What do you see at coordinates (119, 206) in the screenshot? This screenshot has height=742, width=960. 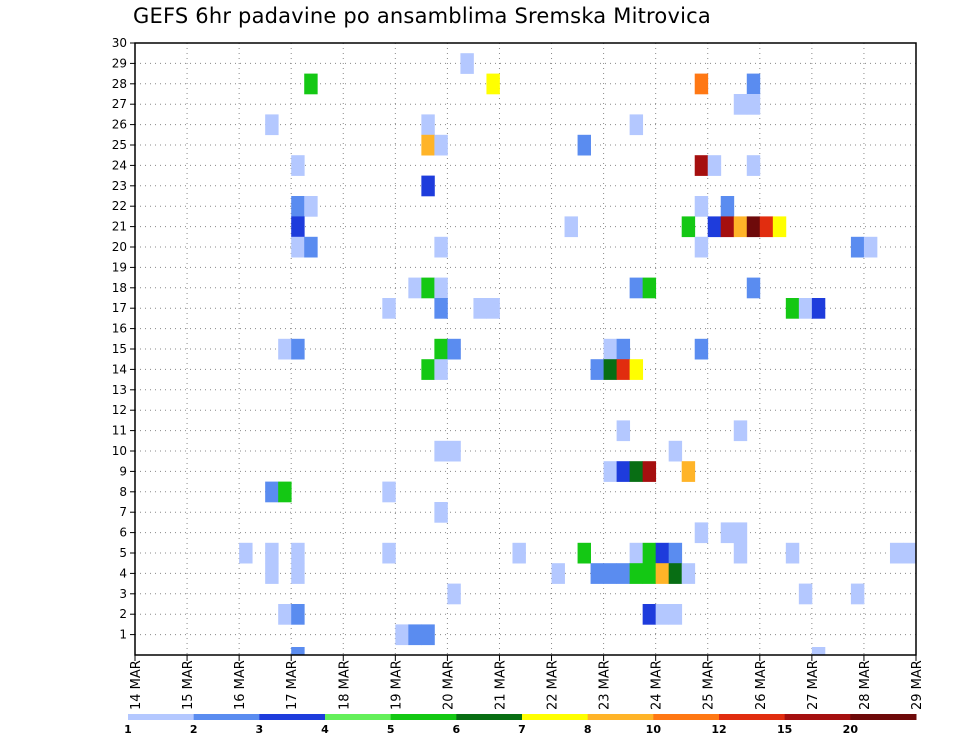 I see `y-tick-label: 22` at bounding box center [119, 206].